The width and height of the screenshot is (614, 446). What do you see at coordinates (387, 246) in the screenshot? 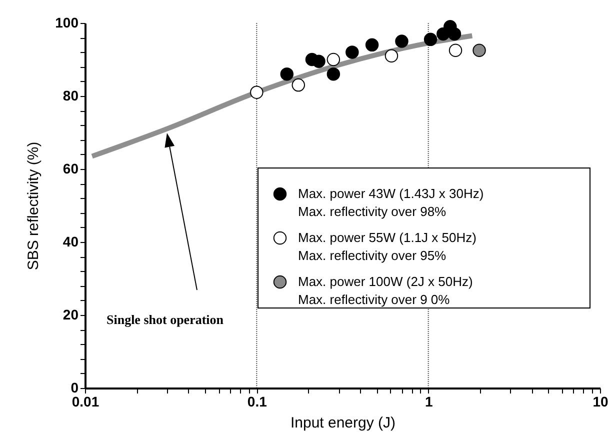
I see `legend-label: Max. power 55W (1.1J x 50Hz) Max. reflectivity over 95%` at bounding box center [387, 246].